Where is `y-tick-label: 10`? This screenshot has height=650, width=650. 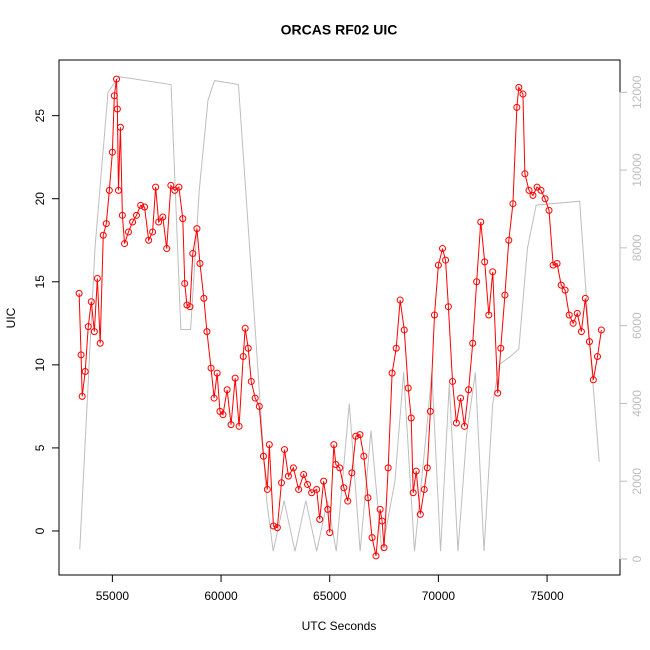 y-tick-label: 10 is located at coordinates (40, 365).